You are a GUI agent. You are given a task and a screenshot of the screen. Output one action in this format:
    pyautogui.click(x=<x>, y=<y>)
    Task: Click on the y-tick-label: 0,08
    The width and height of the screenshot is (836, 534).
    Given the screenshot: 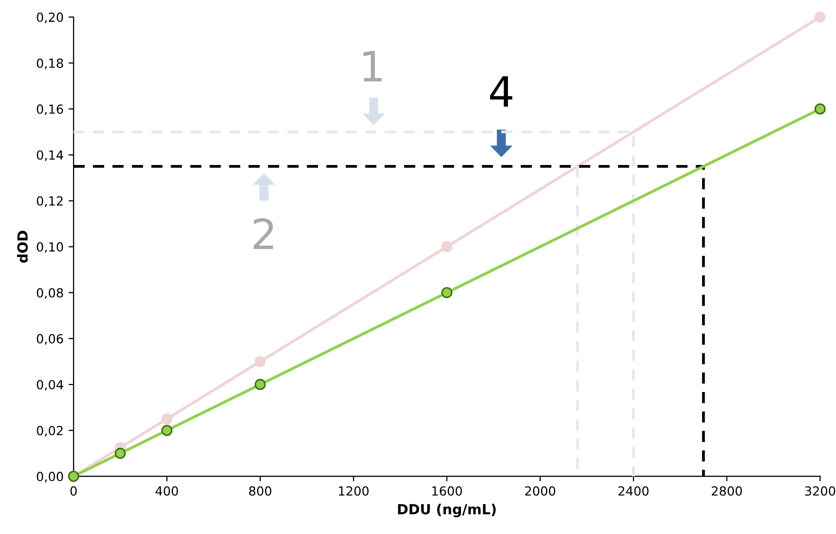 What is the action you would take?
    pyautogui.click(x=49, y=293)
    